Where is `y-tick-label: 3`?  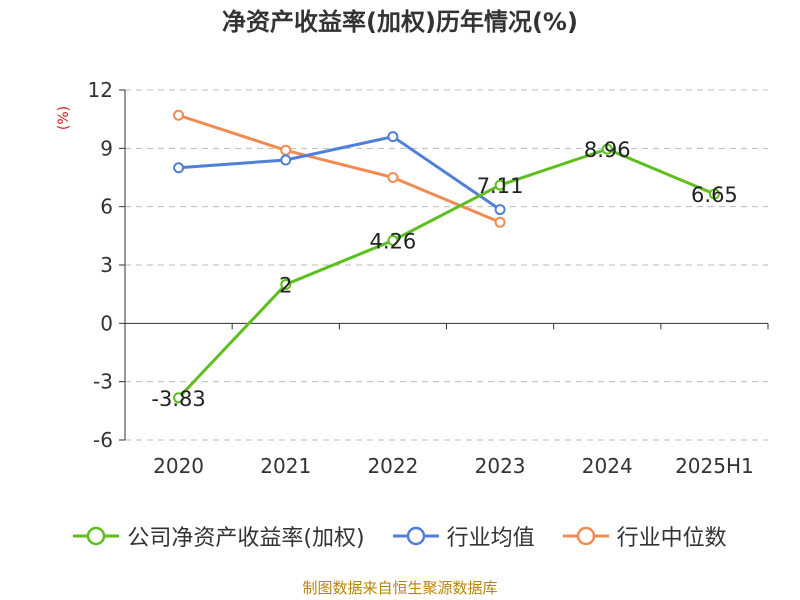
y-tick-label: 3 is located at coordinates (106, 265).